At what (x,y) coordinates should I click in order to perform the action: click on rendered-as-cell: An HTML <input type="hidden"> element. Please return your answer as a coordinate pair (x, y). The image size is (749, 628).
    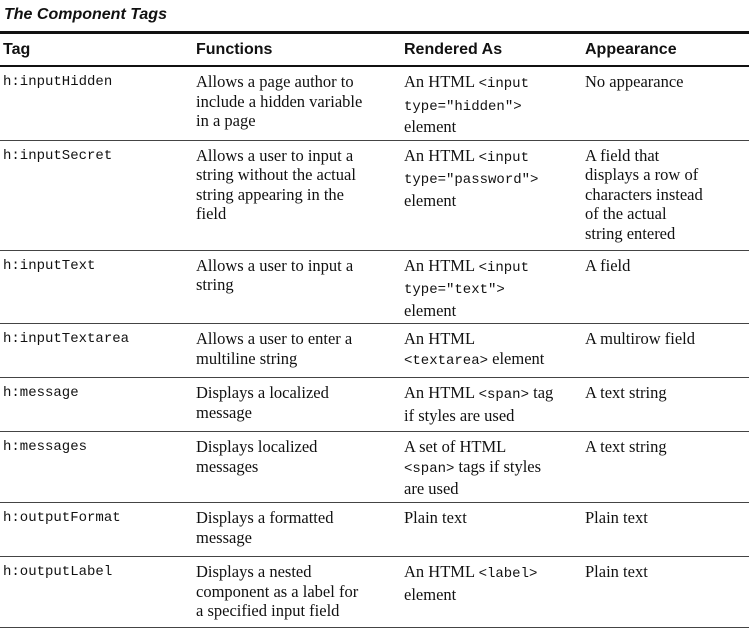
    Looking at the image, I should click on (493, 103).